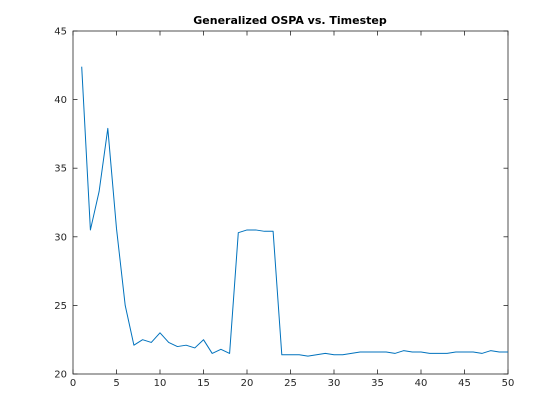  What do you see at coordinates (60, 32) in the screenshot?
I see `y-tick-label-5: 45` at bounding box center [60, 32].